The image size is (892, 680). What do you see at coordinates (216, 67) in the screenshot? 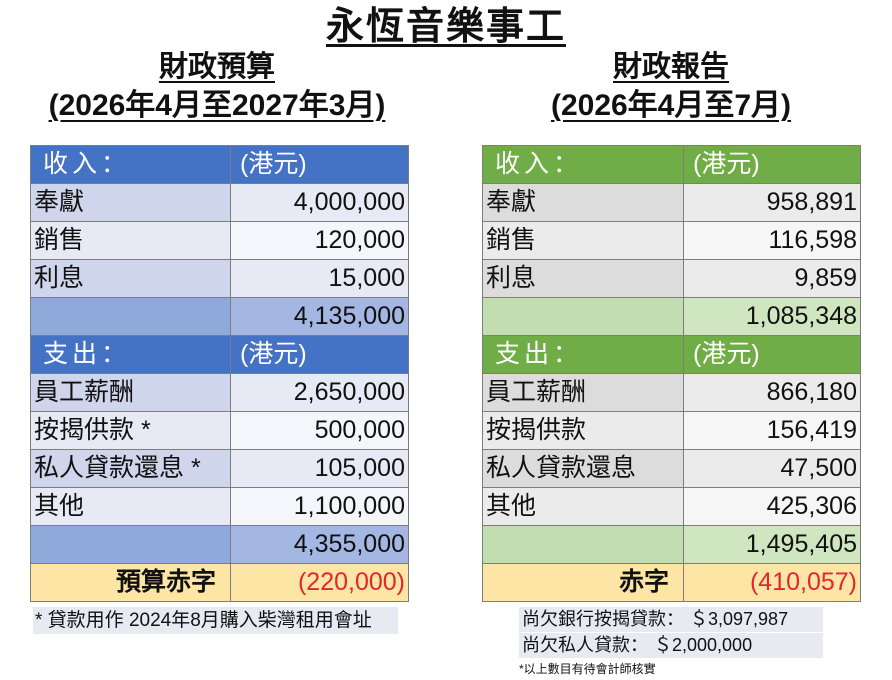
I see `budget-heading: 財政預算` at bounding box center [216, 67].